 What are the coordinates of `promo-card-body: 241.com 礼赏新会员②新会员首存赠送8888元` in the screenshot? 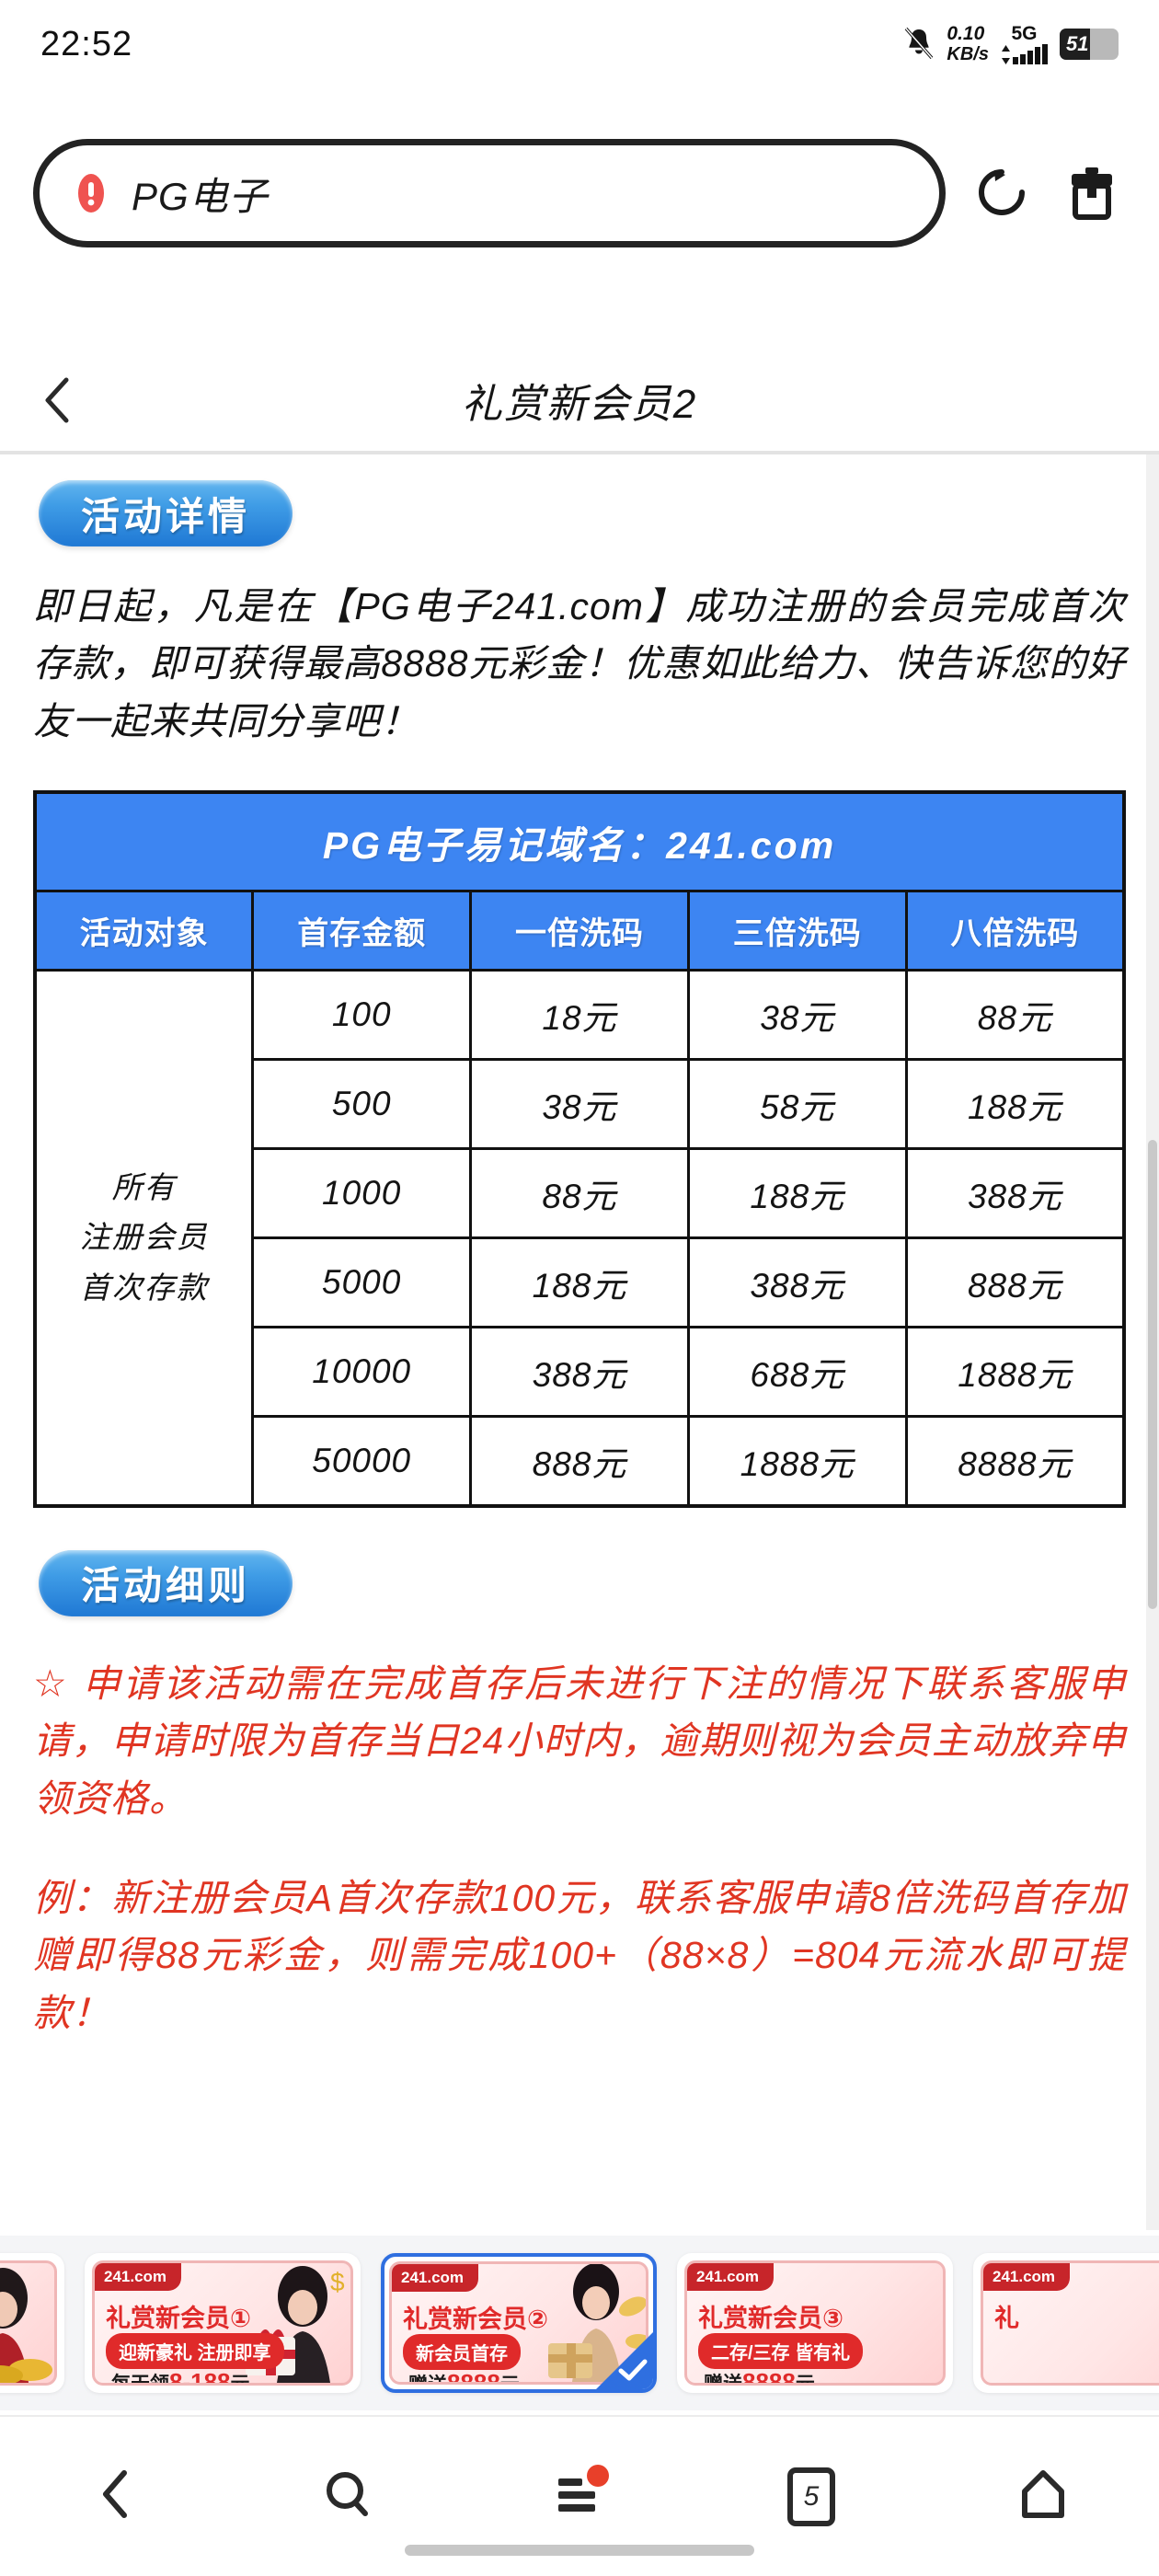 It's located at (518, 2323).